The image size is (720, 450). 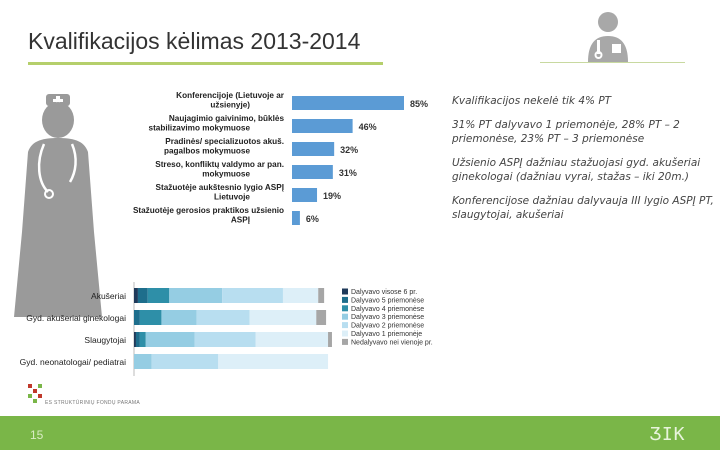 I want to click on value-label: 32%, so click(x=349, y=150).